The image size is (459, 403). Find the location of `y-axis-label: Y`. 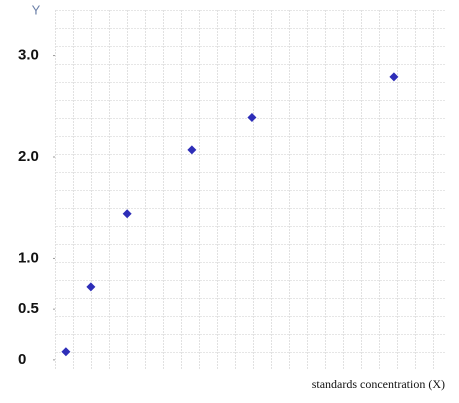

y-axis-label: Y is located at coordinates (36, 9).